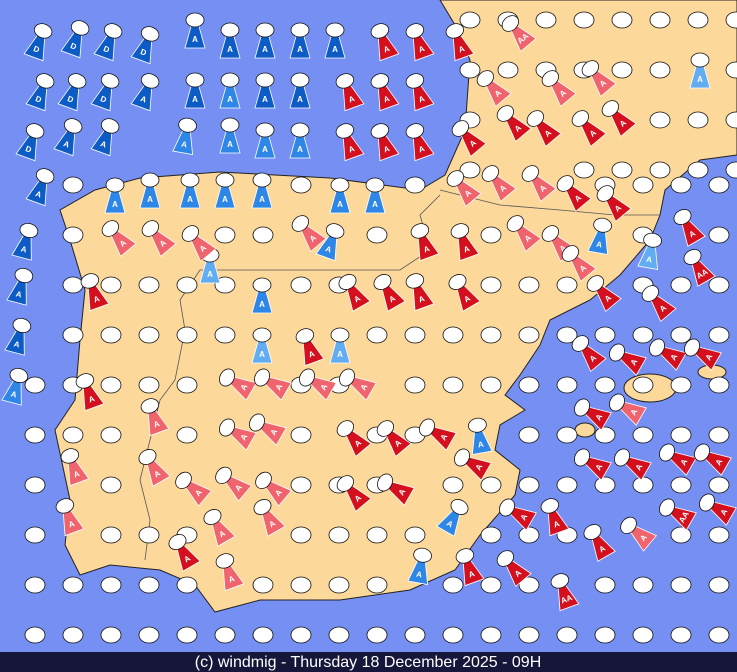  Describe the element at coordinates (28, 149) in the screenshot. I see `wind-label: D` at that location.